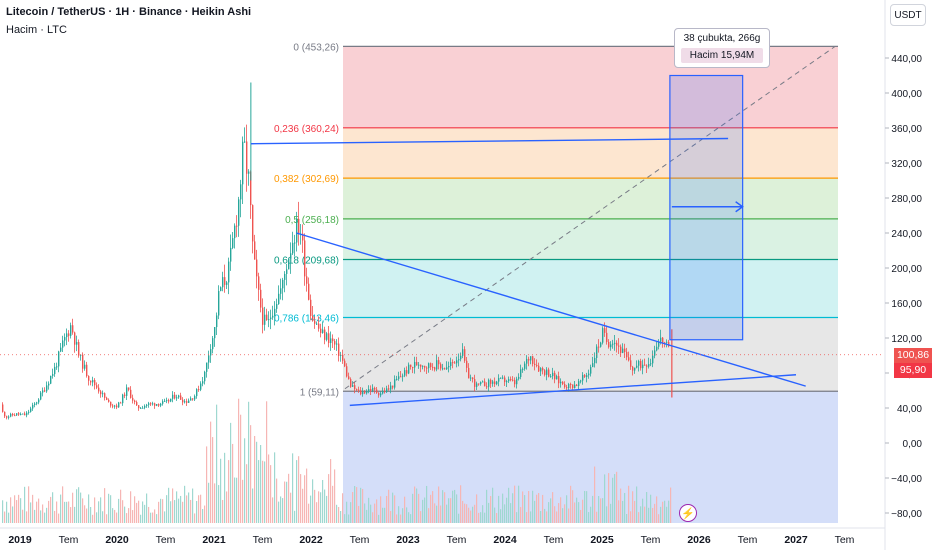  Describe the element at coordinates (906, 94) in the screenshot. I see `y-tick-label: 400,00` at that location.